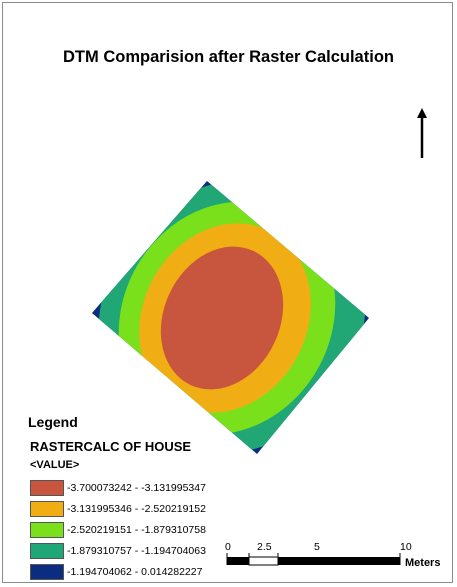  I want to click on legend-field-name: <VALUE>, so click(55, 465).